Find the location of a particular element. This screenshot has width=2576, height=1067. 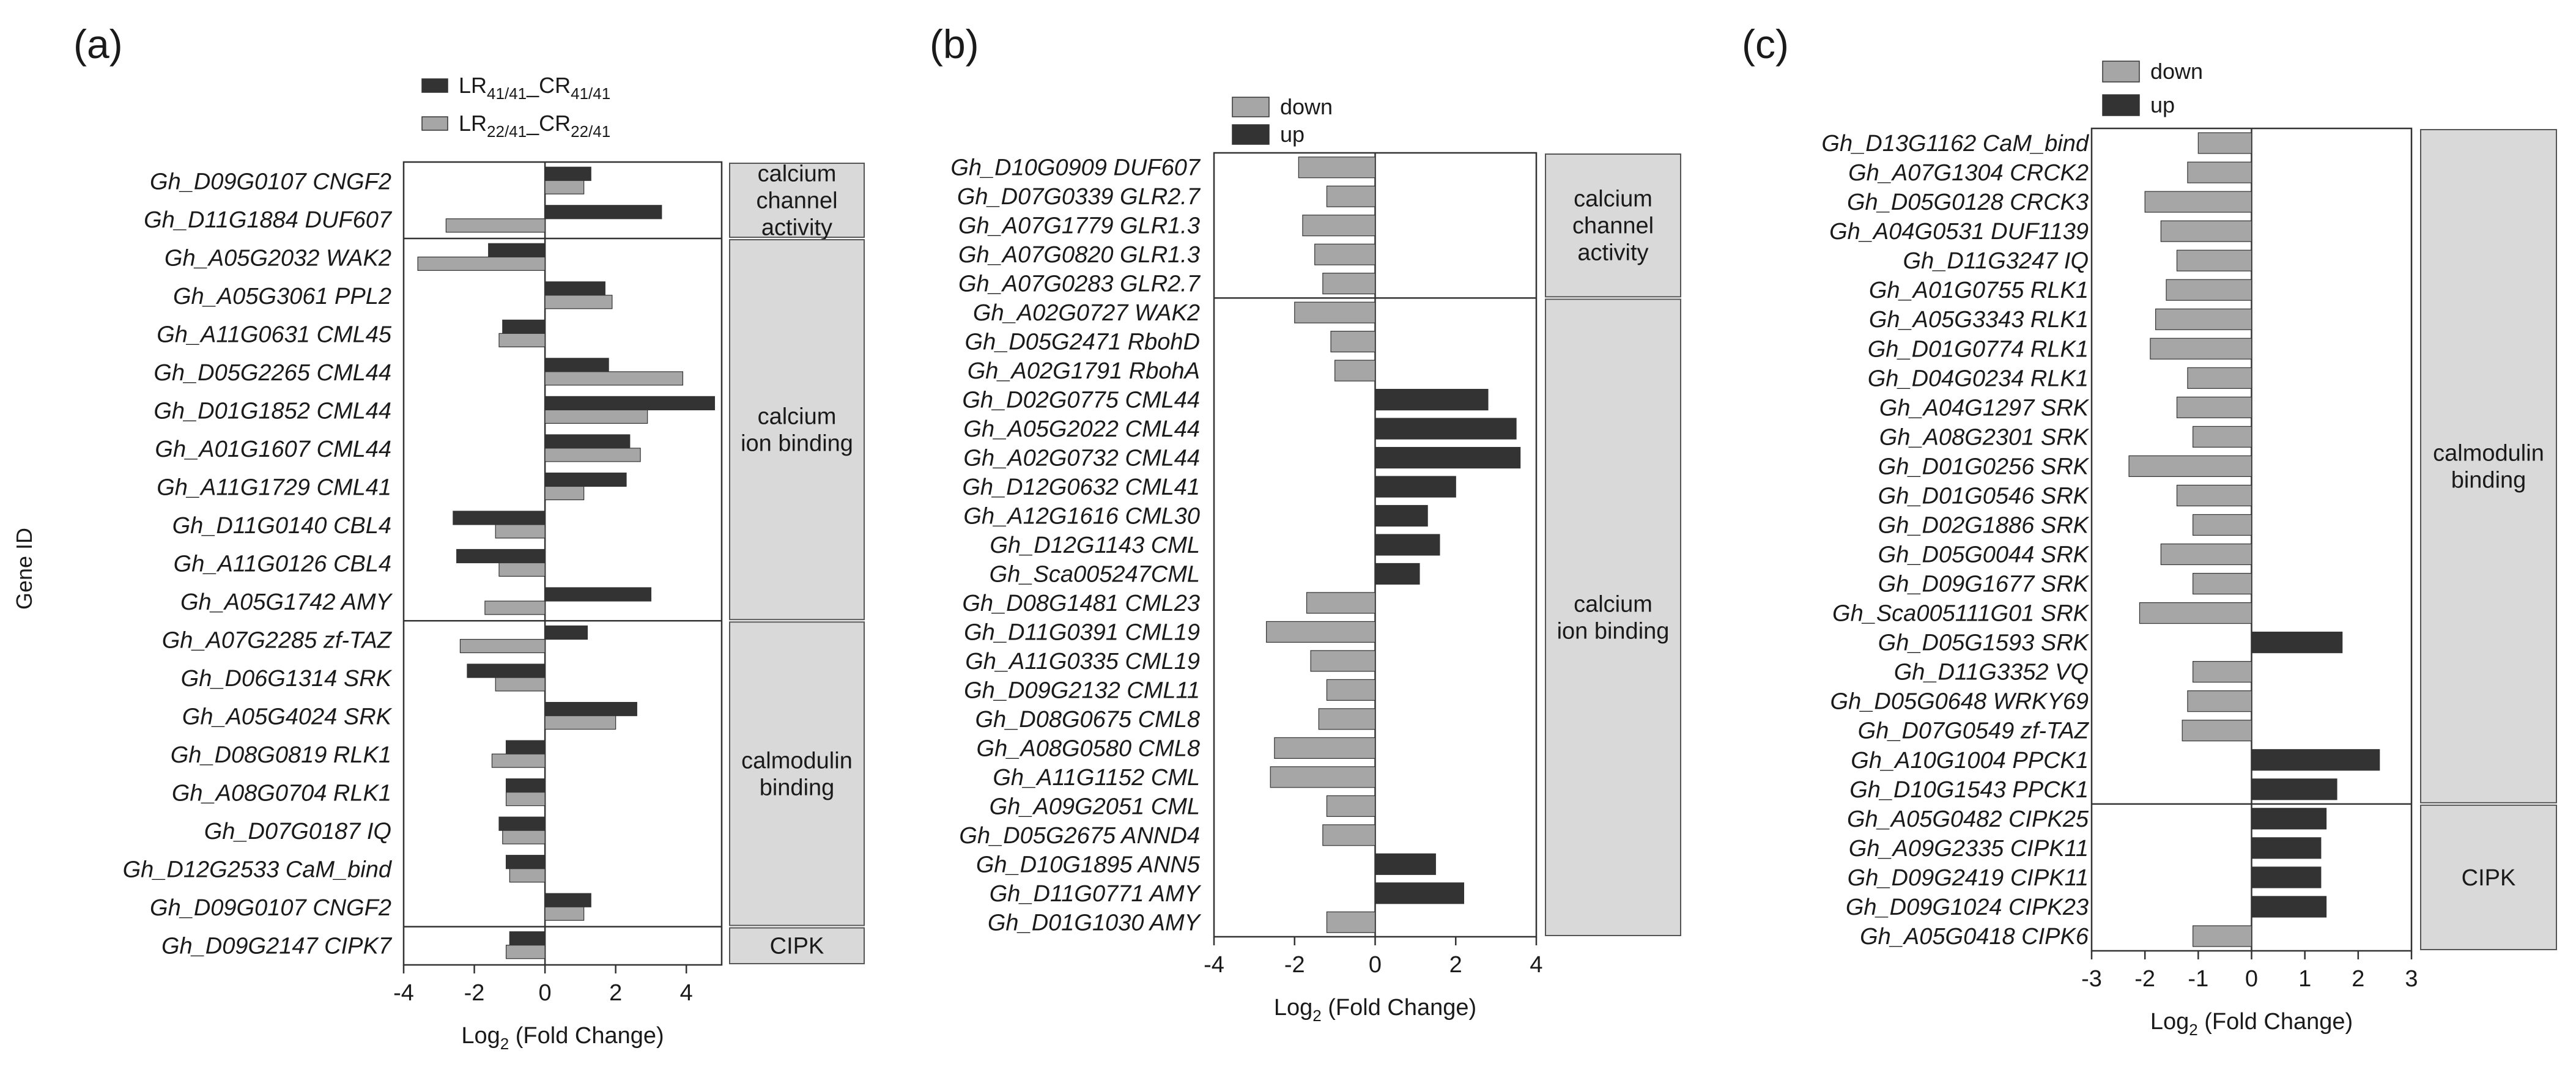

gene-label: Gh_A07G0820 GLR1.3 is located at coordinates (1079, 255).